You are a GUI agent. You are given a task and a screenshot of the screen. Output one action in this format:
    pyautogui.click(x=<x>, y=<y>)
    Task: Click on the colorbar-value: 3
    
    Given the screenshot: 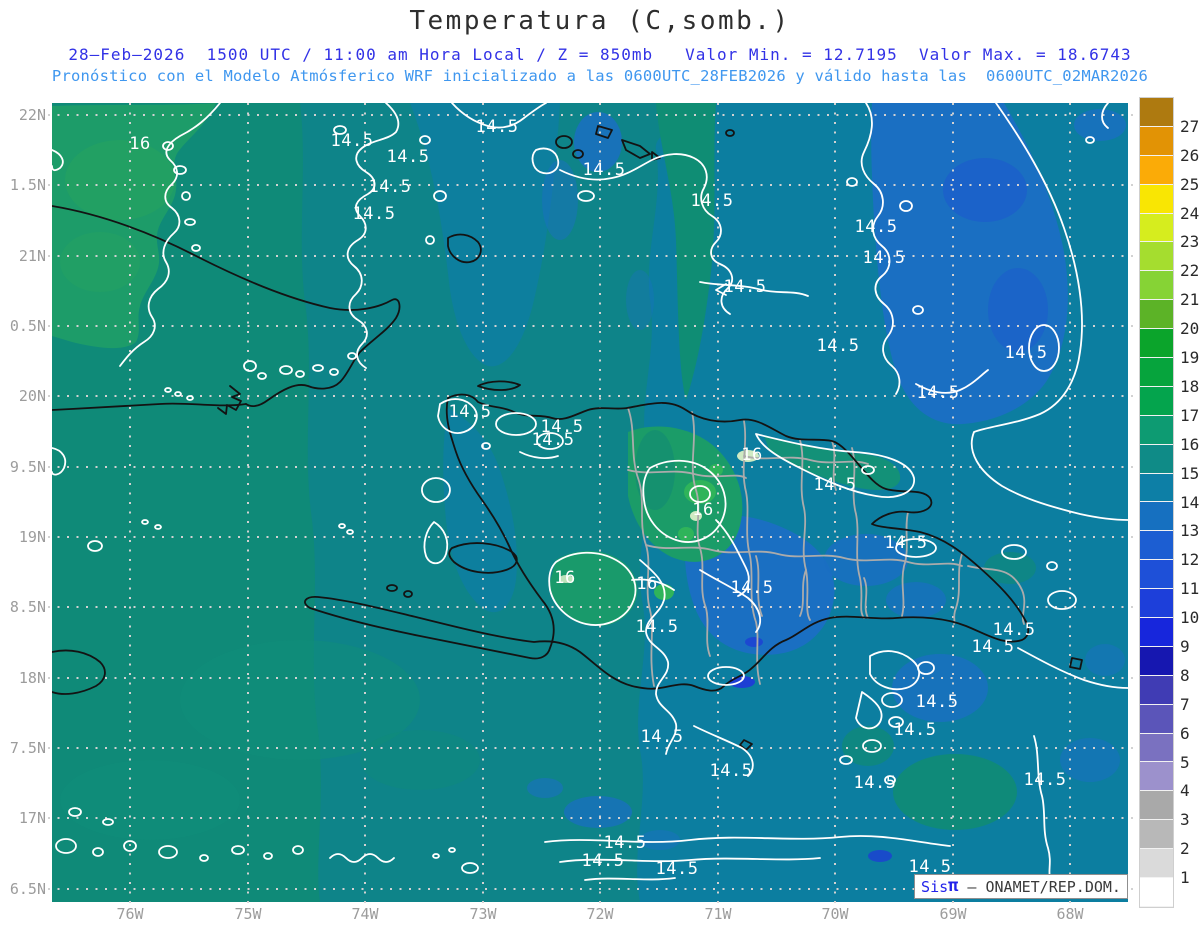 What is the action you would take?
    pyautogui.click(x=1185, y=820)
    